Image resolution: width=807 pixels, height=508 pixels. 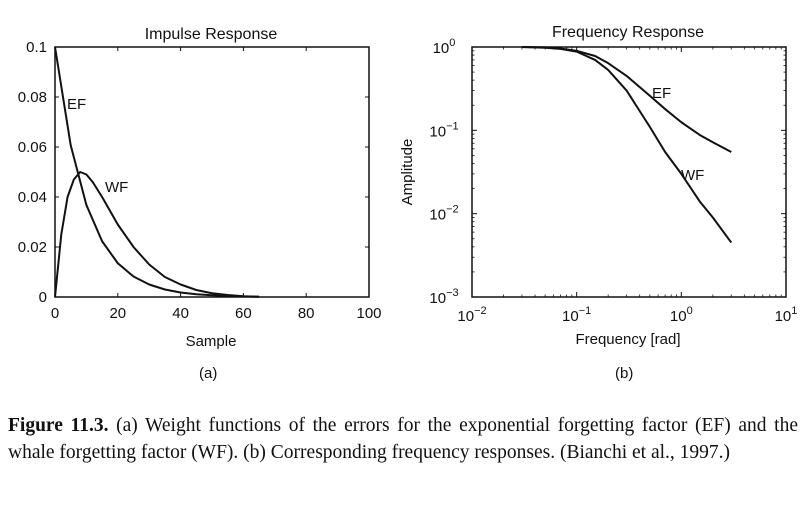 What do you see at coordinates (58, 425) in the screenshot?
I see `caption-label: Figure 11.3.` at bounding box center [58, 425].